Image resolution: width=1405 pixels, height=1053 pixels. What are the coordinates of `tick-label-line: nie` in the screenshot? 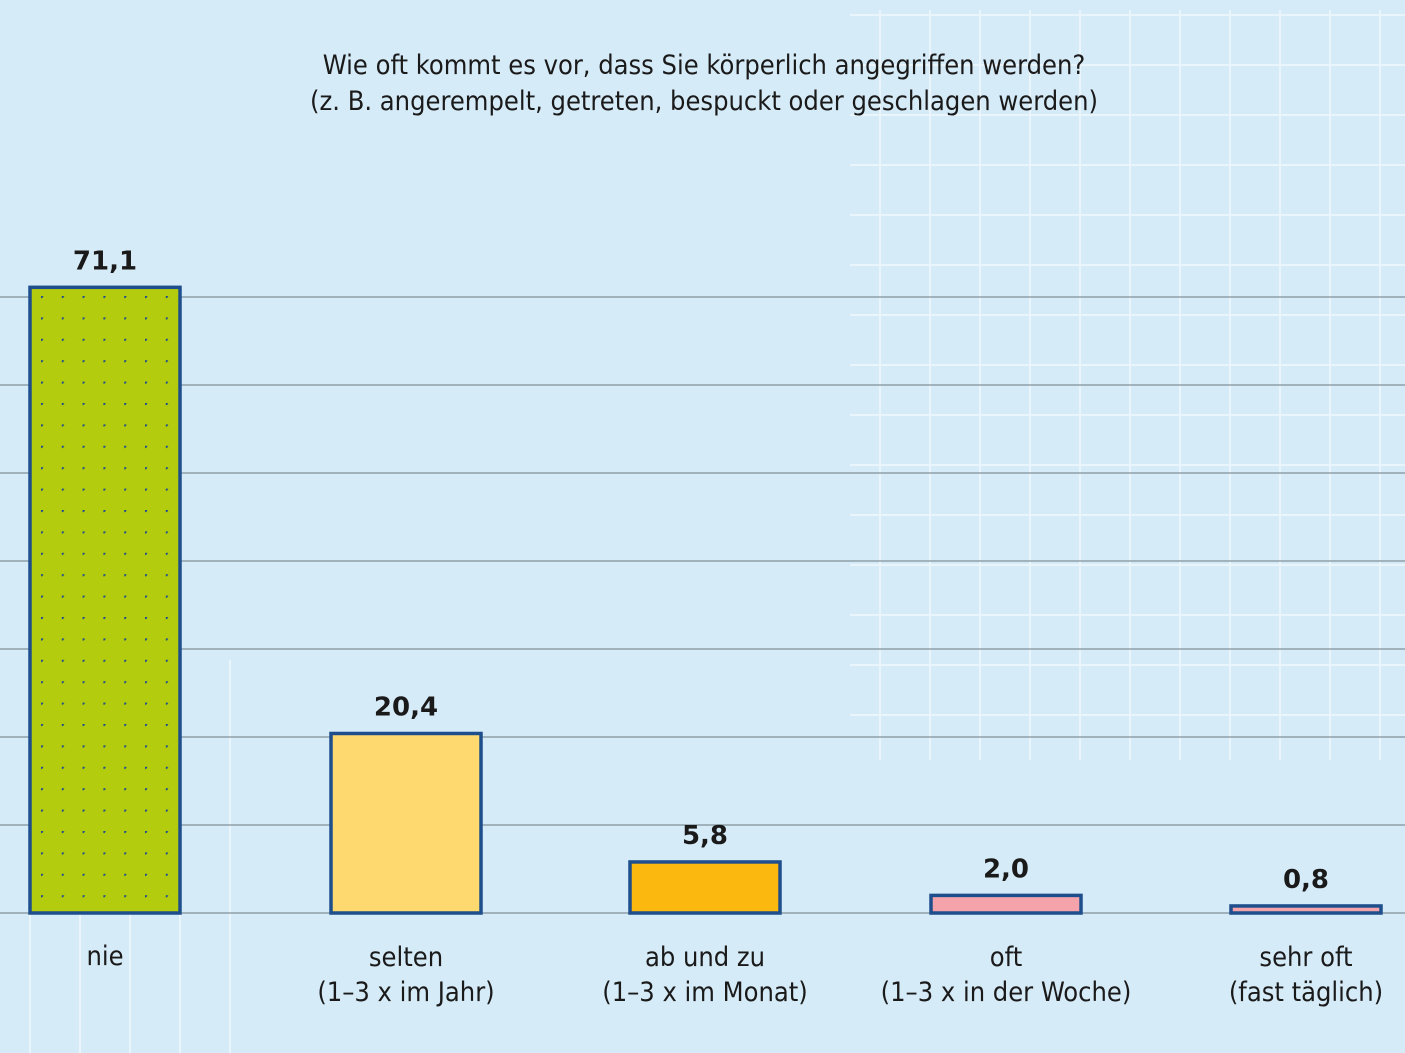 It's located at (104, 956).